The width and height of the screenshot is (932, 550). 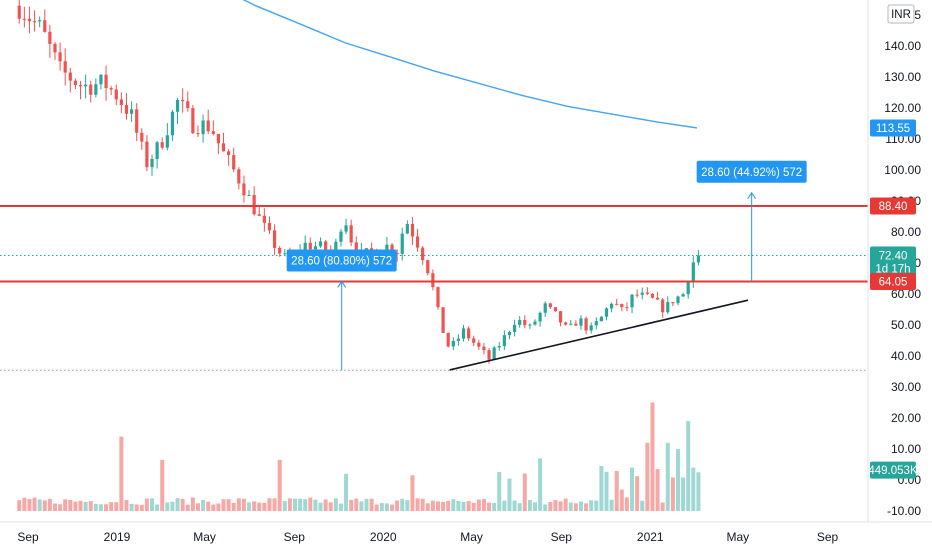 I want to click on currency-label-box: INR, so click(x=901, y=14).